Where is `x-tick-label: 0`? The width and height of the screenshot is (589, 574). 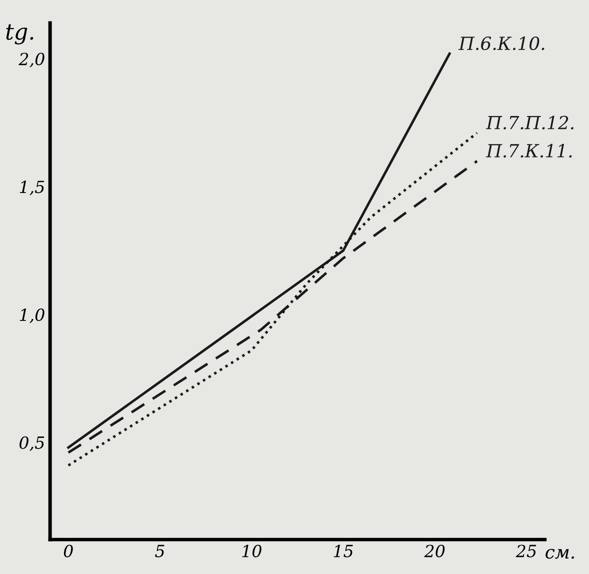 x-tick-label: 0 is located at coordinates (68, 551).